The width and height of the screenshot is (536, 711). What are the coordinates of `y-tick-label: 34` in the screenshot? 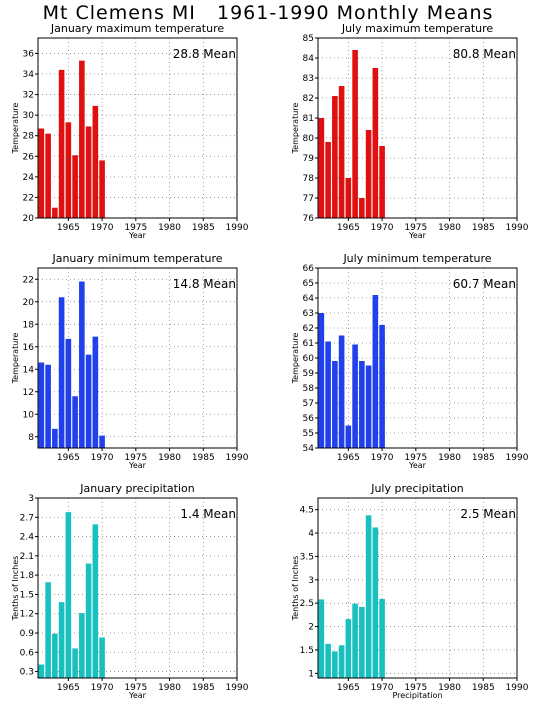 It's located at (29, 75).